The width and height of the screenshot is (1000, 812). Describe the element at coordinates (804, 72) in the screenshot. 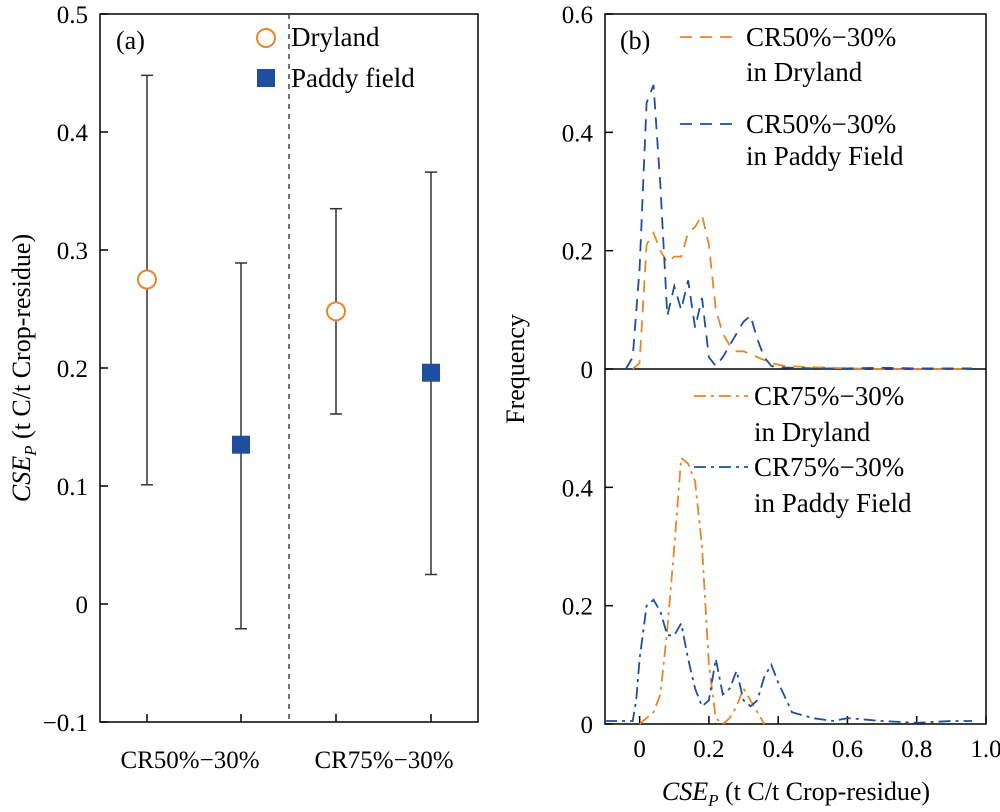

I see `legend-top-text-0-b: in Dryland` at that location.